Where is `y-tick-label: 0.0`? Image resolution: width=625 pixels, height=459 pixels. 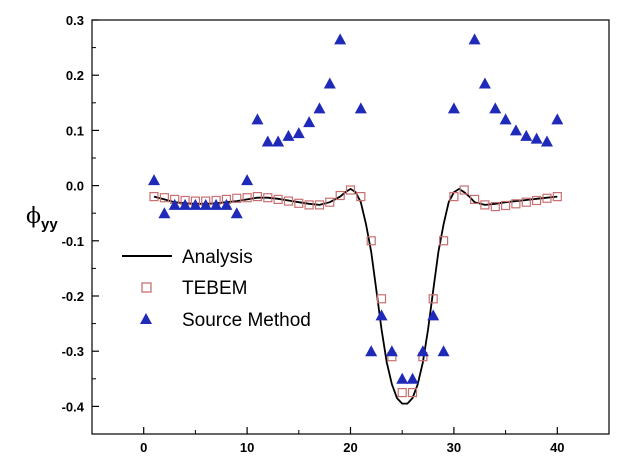
y-tick-label: 0.0 is located at coordinates (75, 186).